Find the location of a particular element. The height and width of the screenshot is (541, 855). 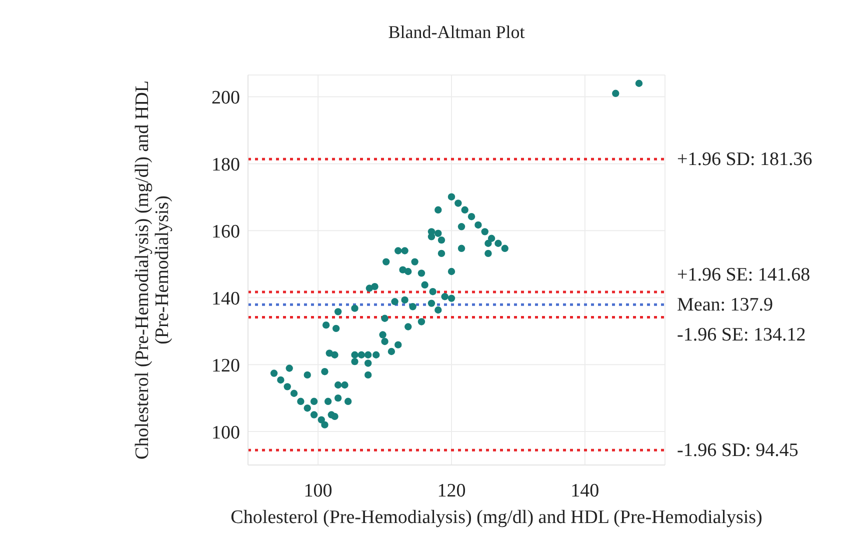

y-tick-label: 200 is located at coordinates (226, 98).